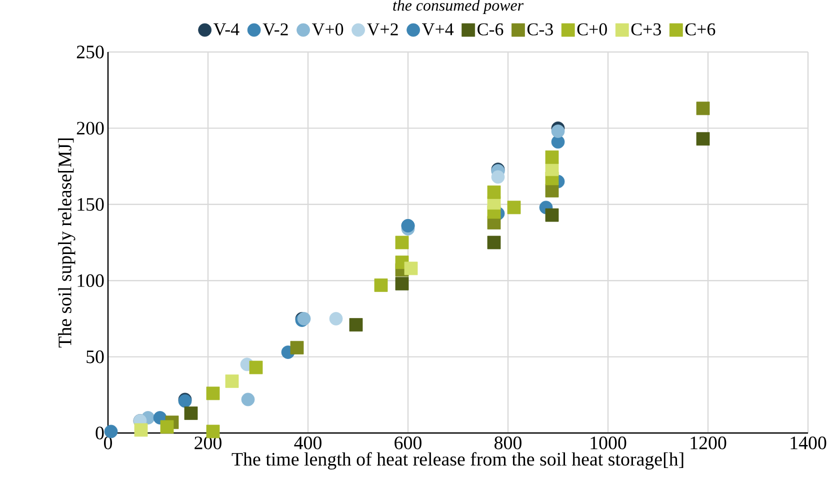 This screenshot has width=832, height=503. I want to click on legend-label: V+4, so click(438, 29).